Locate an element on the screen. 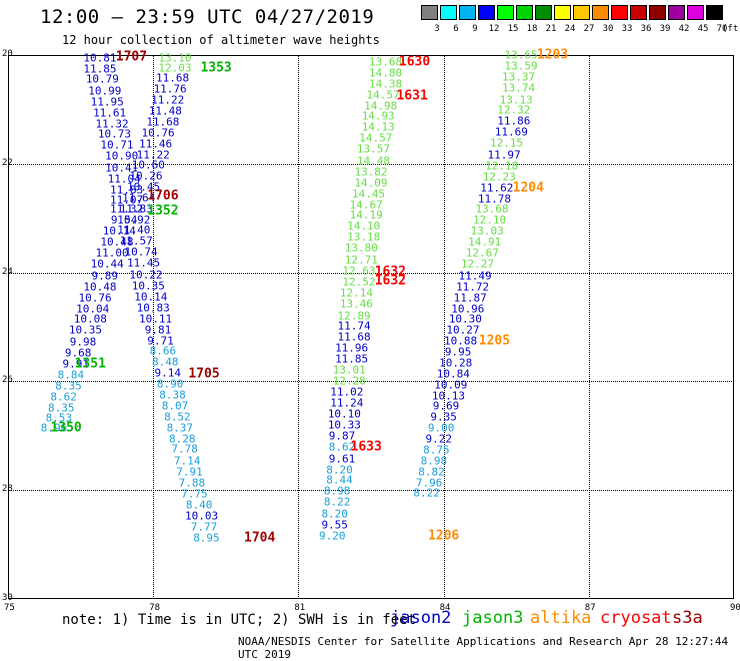 The width and height of the screenshot is (740, 661). wave-height-value: 13.03 is located at coordinates (487, 231).